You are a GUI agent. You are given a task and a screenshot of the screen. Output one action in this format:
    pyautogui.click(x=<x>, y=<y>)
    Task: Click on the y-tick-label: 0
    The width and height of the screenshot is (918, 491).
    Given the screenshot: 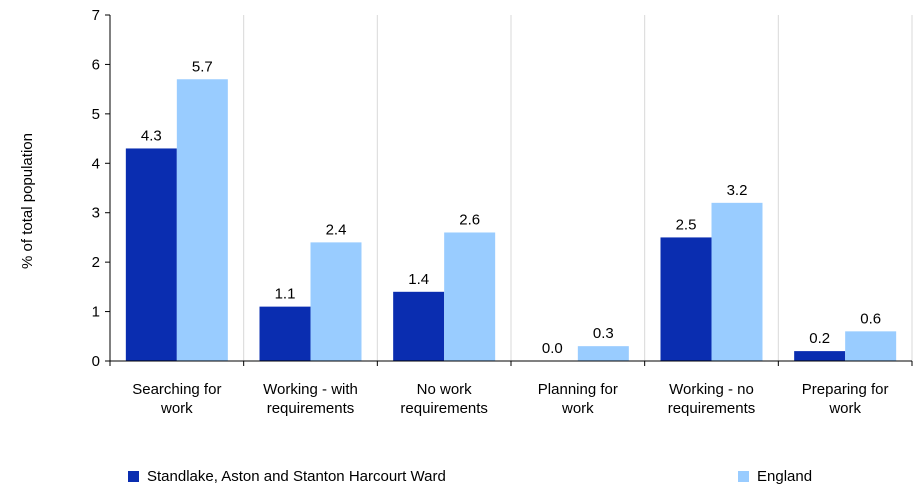 What is the action you would take?
    pyautogui.click(x=96, y=361)
    